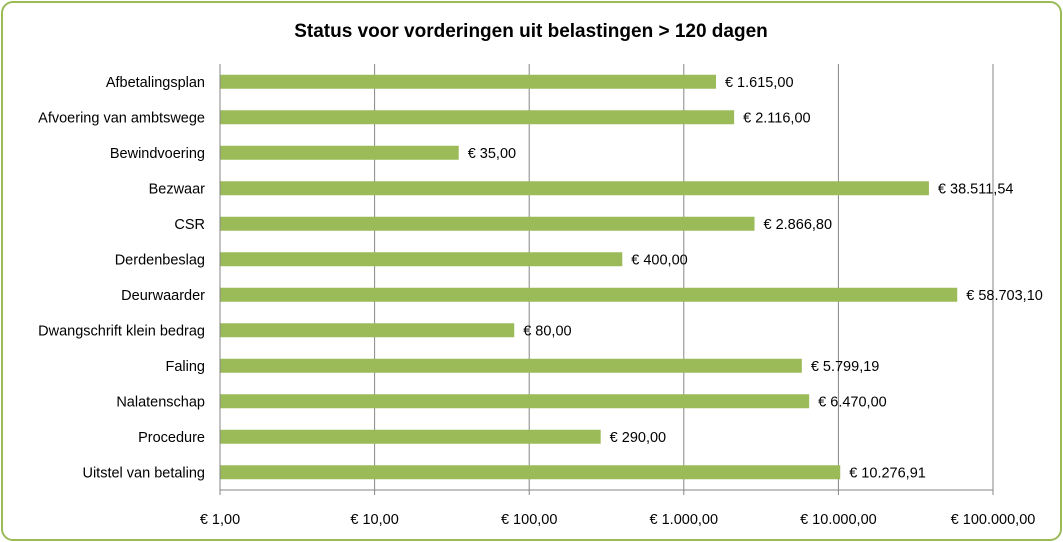 This screenshot has height=542, width=1063. Describe the element at coordinates (186, 367) in the screenshot. I see `category-label: Faling` at that location.